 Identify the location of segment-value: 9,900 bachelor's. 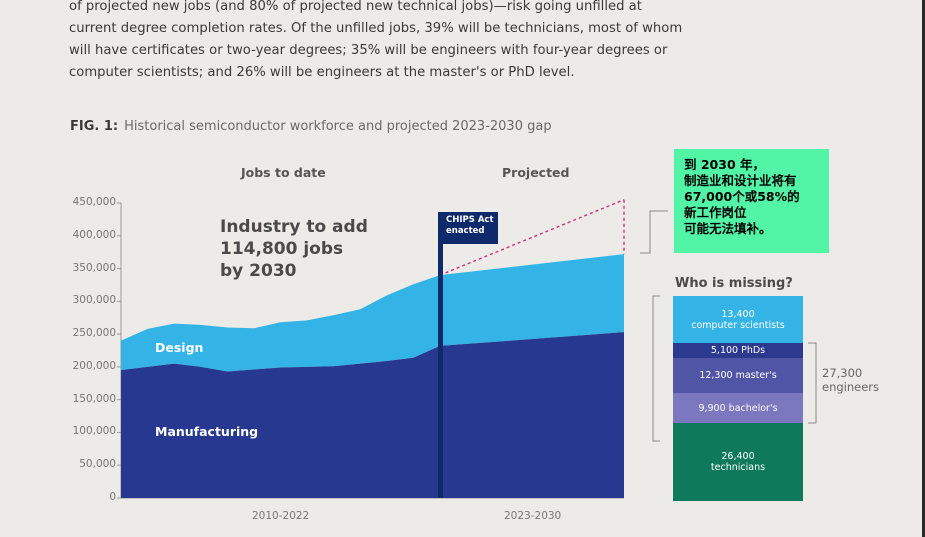
(738, 408).